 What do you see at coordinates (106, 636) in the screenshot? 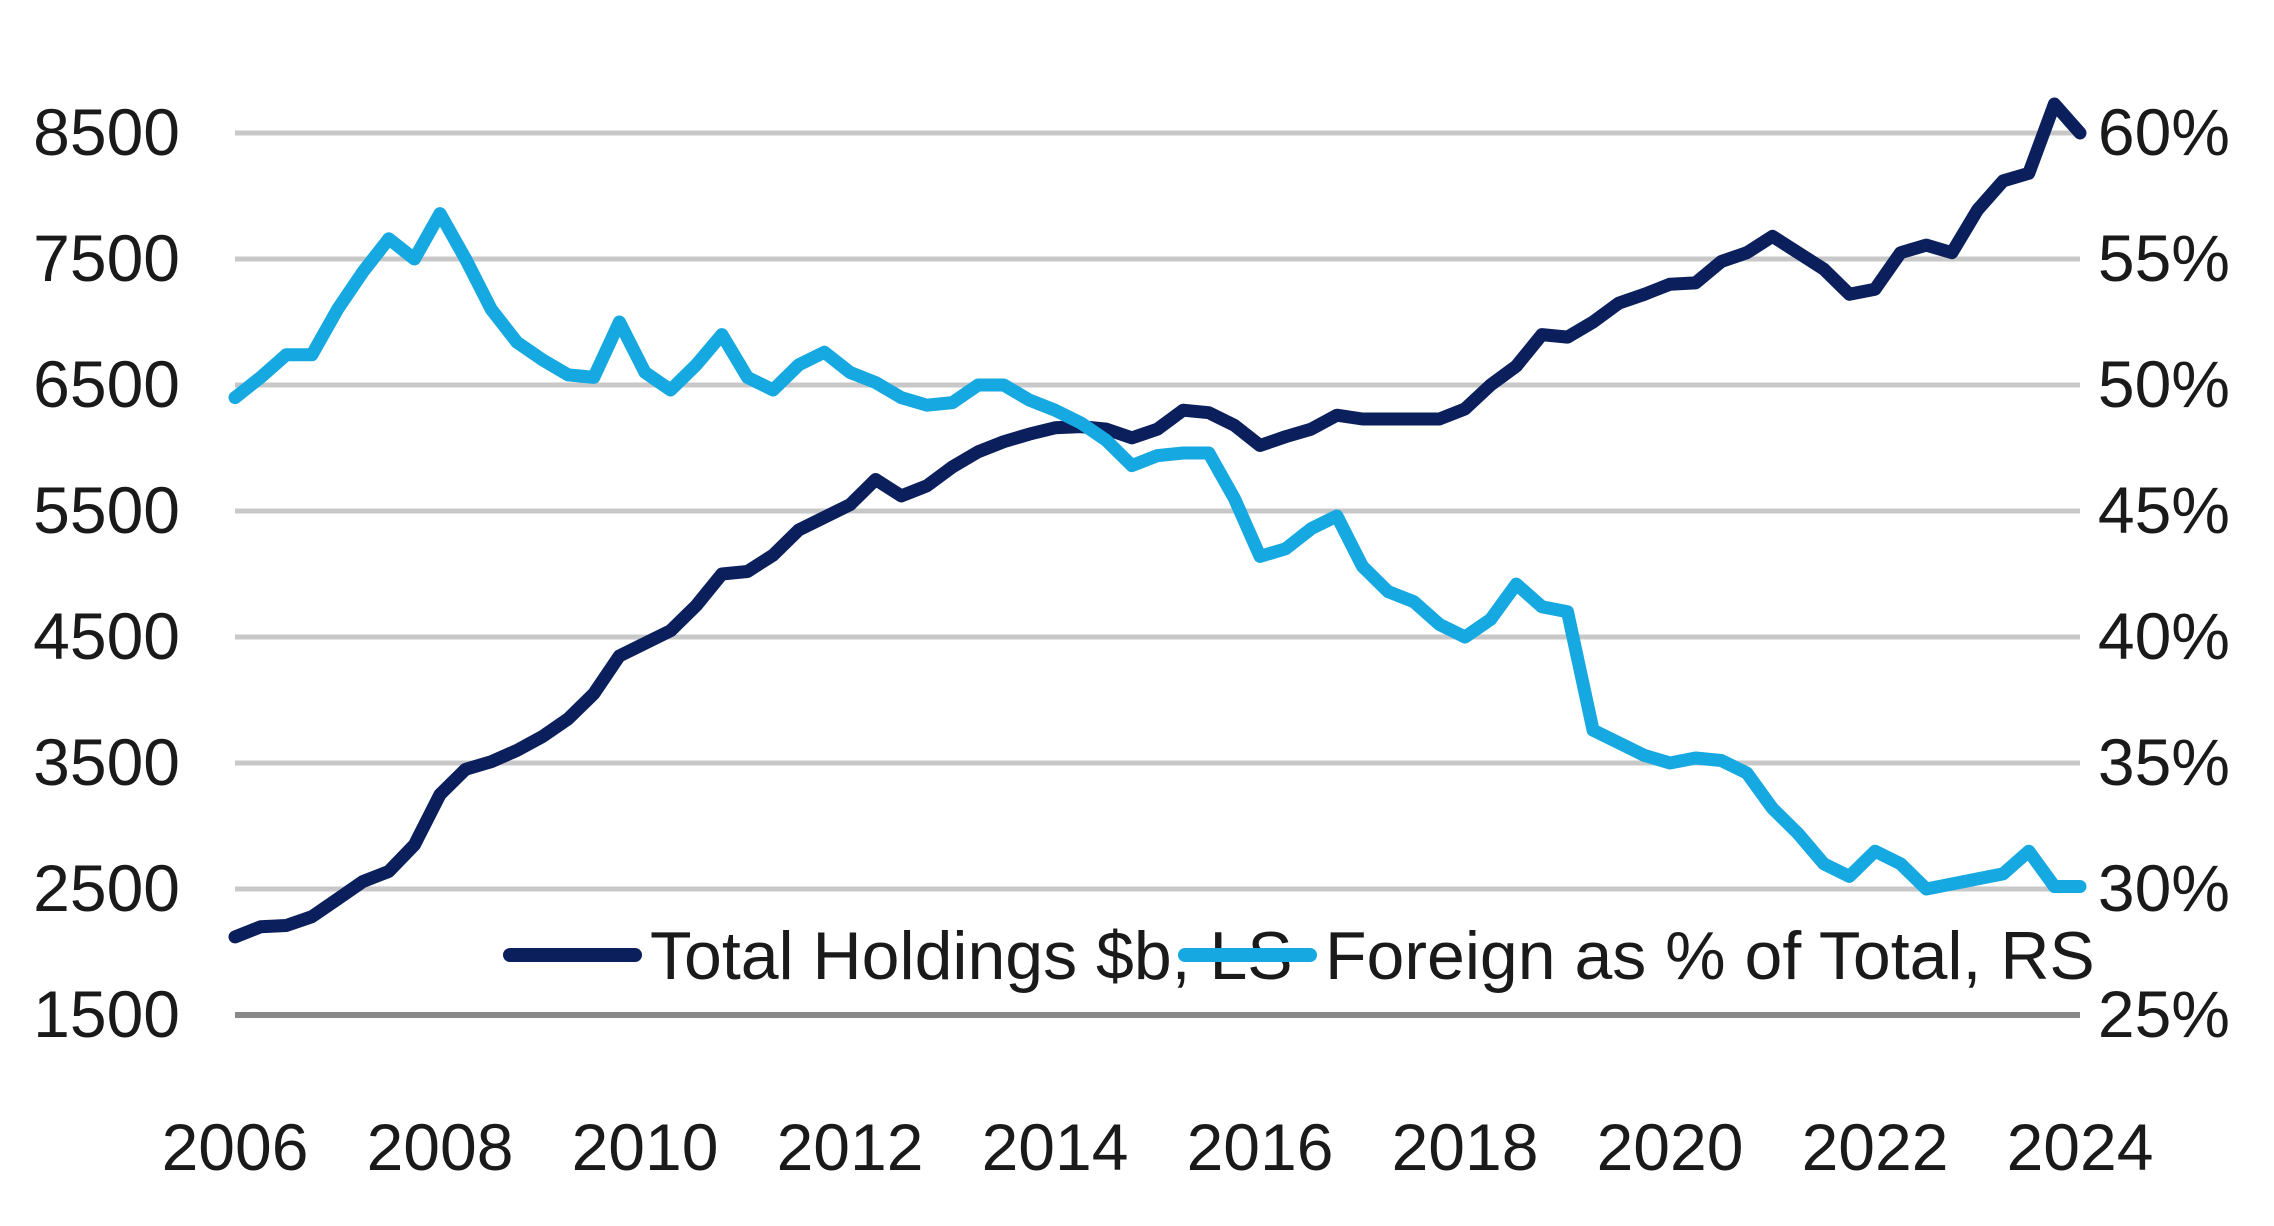
I see `left-tick-label: 4500` at bounding box center [106, 636].